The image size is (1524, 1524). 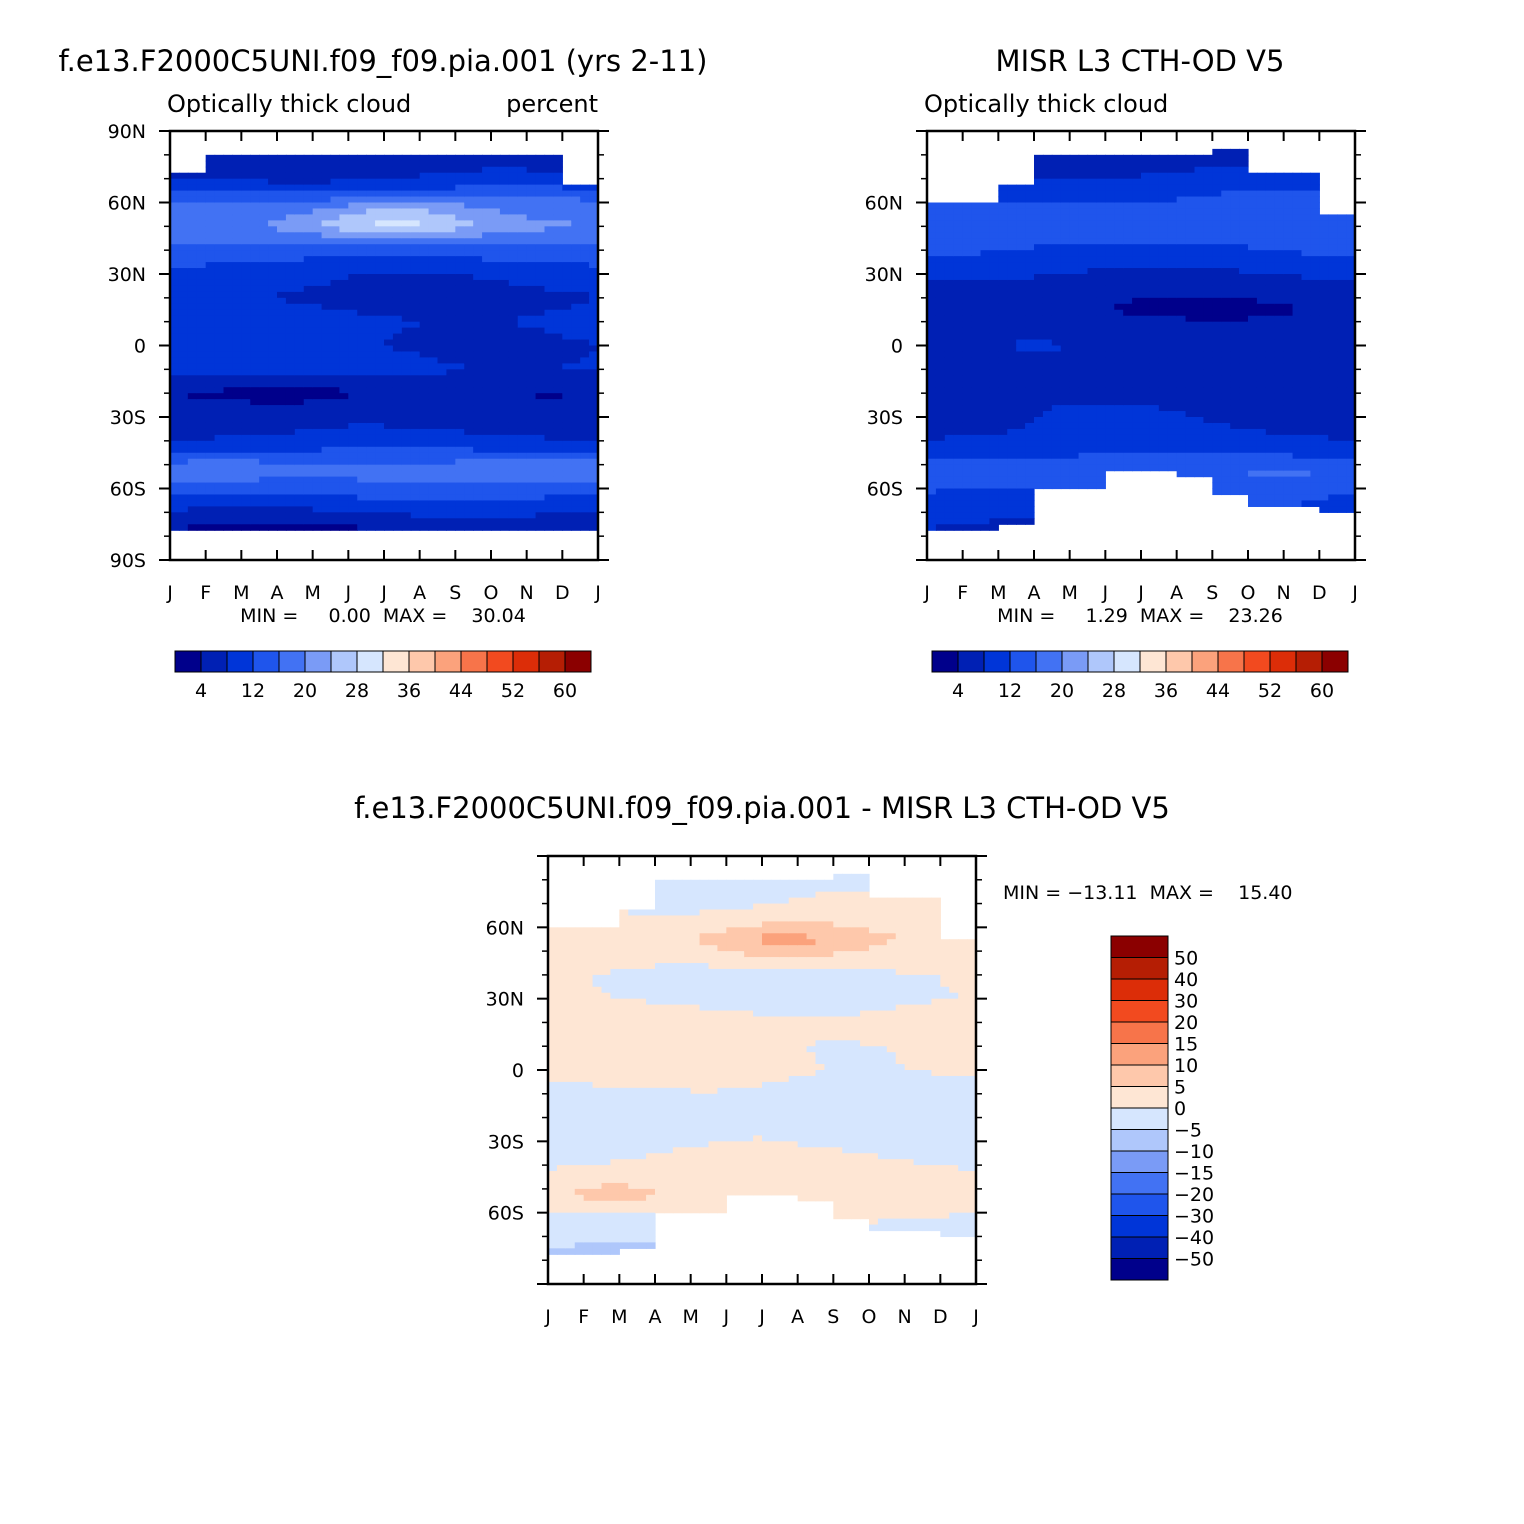 I want to click on x-tick-label: J, so click(x=169, y=593).